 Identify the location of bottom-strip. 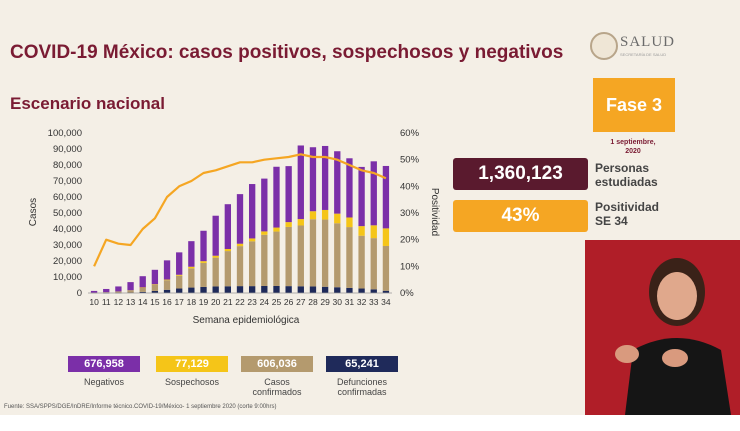
(370, 423).